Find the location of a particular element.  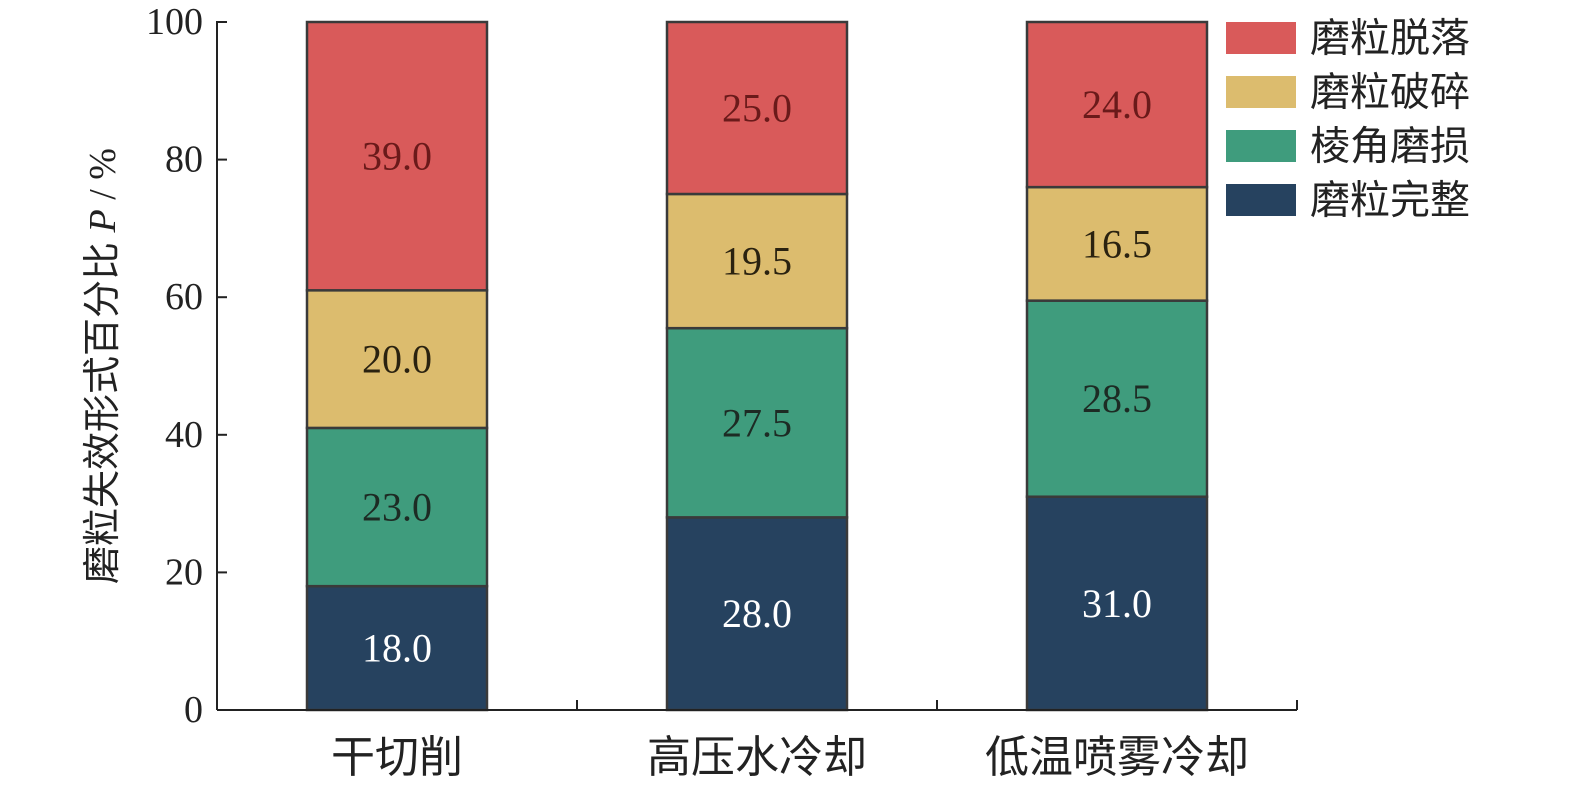

x-category-label: 高压水冷却 is located at coordinates (757, 757).